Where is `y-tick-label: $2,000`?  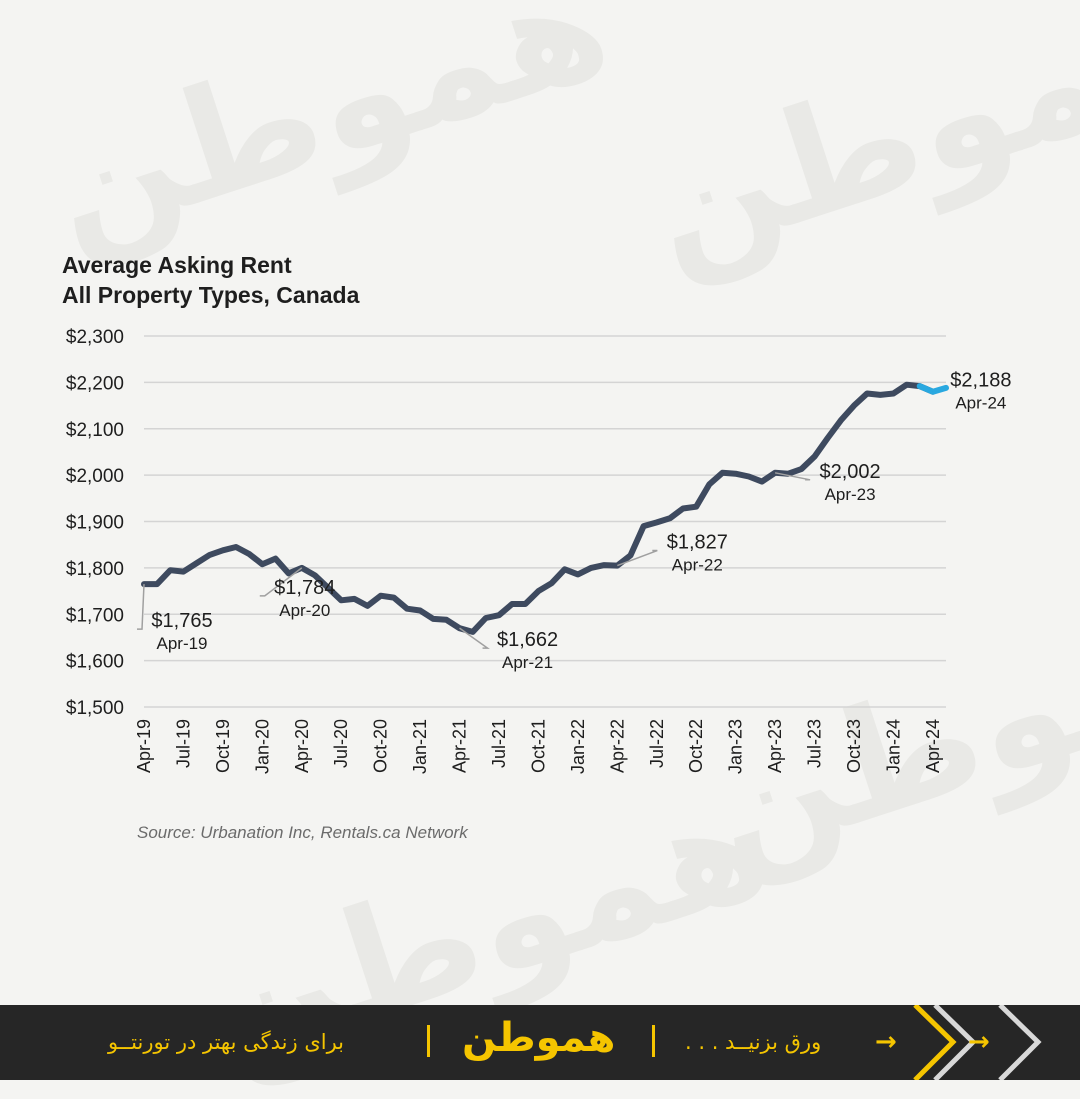
y-tick-label: $2,000 is located at coordinates (95, 476).